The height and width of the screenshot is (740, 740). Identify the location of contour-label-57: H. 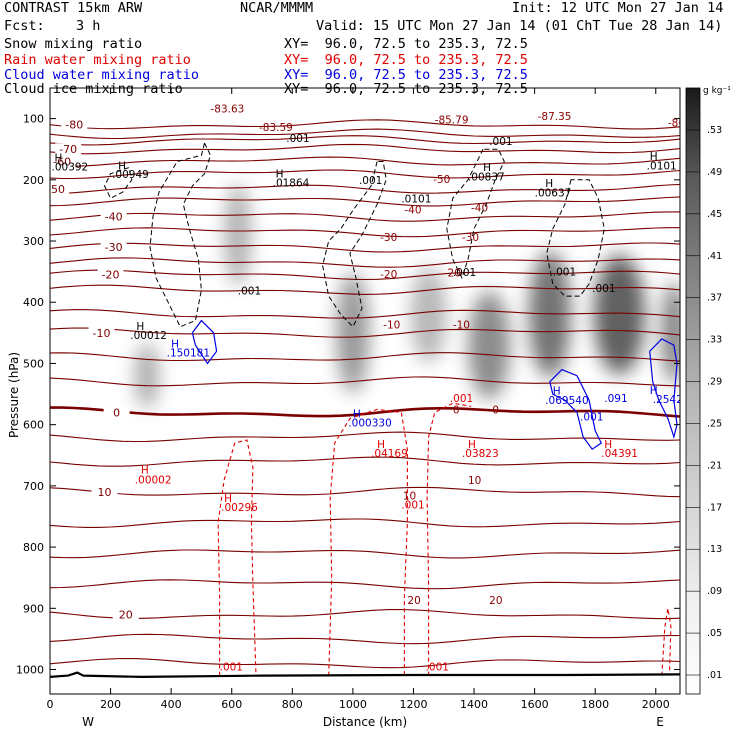
(228, 499).